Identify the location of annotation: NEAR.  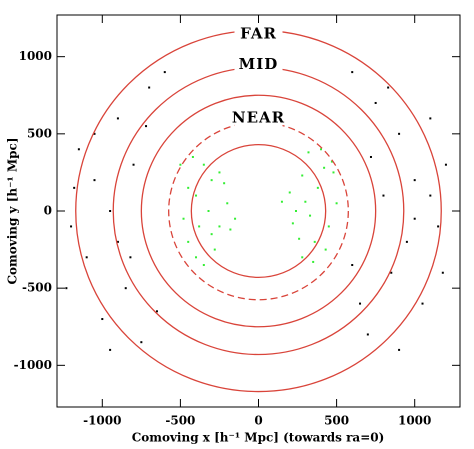
(258, 117).